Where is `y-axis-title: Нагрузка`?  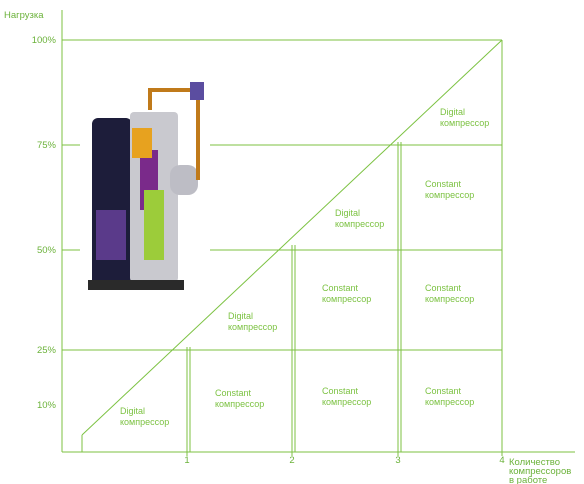
y-axis-title: Нагрузка is located at coordinates (24, 15).